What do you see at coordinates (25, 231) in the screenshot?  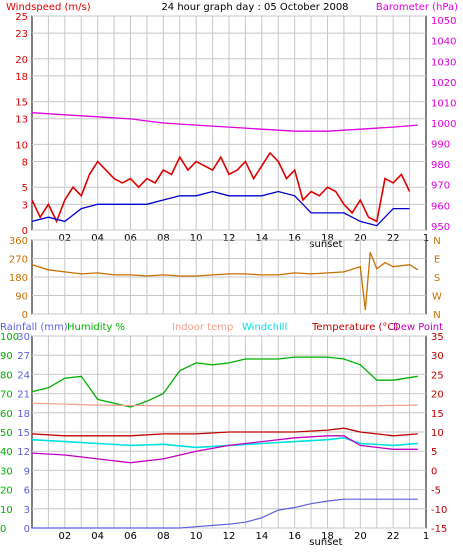 I see `windspeed-tick-label: 0` at bounding box center [25, 231].